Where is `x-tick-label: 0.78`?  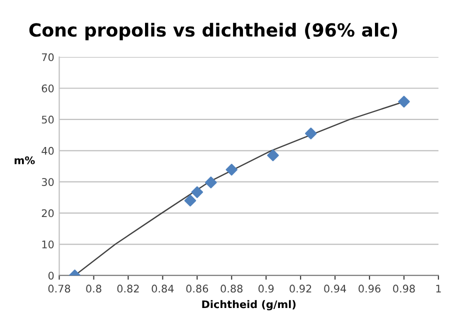
x-tick-label: 0.78 is located at coordinates (59, 288).